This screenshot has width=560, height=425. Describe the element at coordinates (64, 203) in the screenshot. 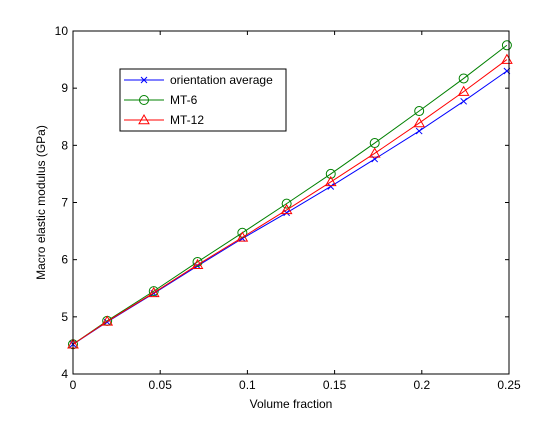

I see `y-tick-label: 7` at that location.